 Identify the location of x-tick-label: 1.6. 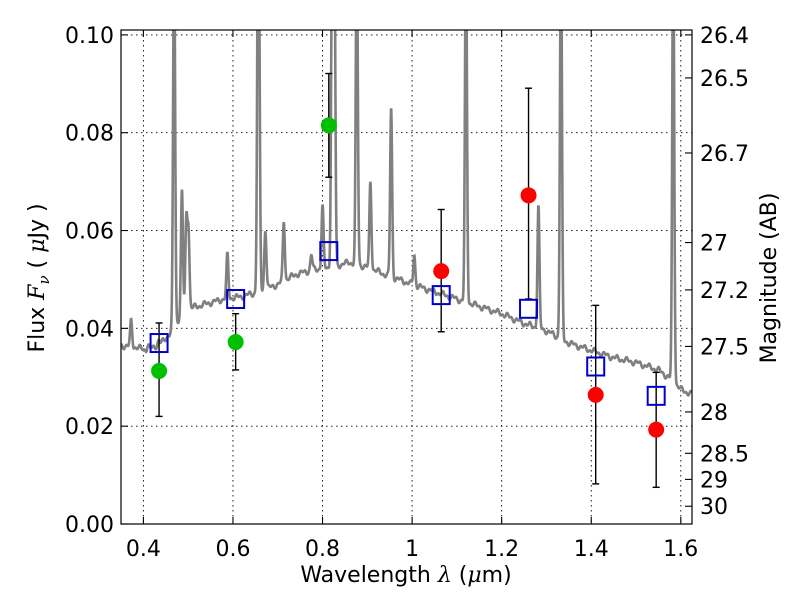
(680, 549).